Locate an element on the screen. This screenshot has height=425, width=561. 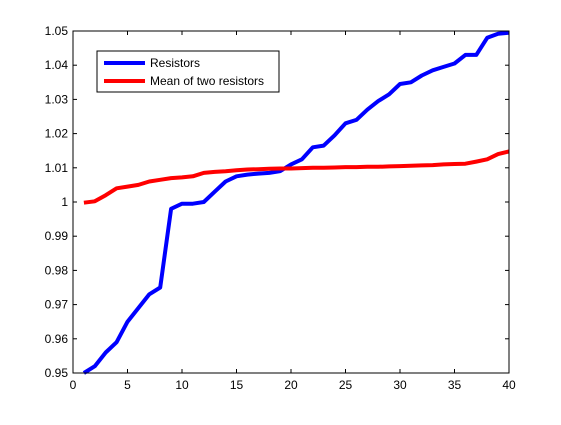
x-tick-label: 40 is located at coordinates (509, 385).